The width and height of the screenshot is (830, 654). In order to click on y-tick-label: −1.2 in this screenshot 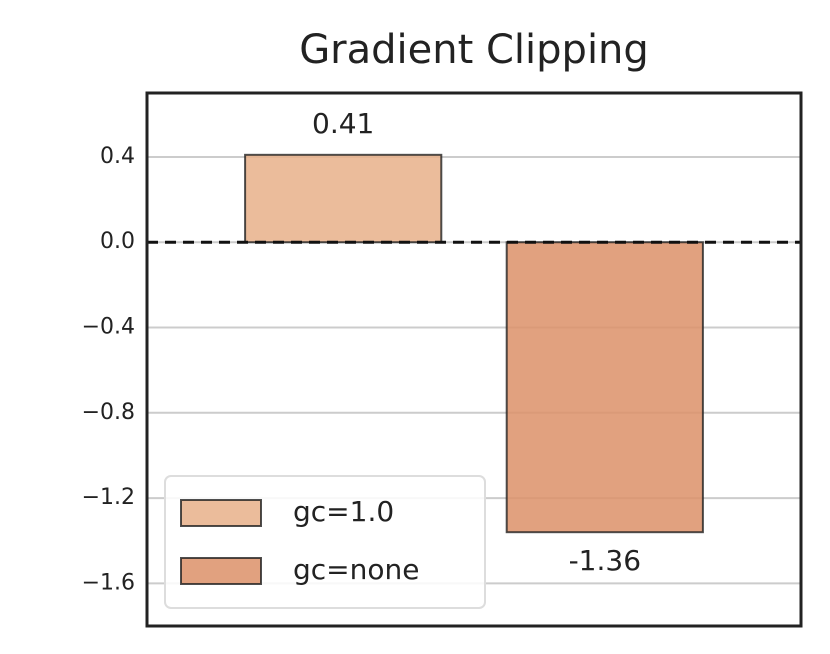, I will do `click(108, 497)`.